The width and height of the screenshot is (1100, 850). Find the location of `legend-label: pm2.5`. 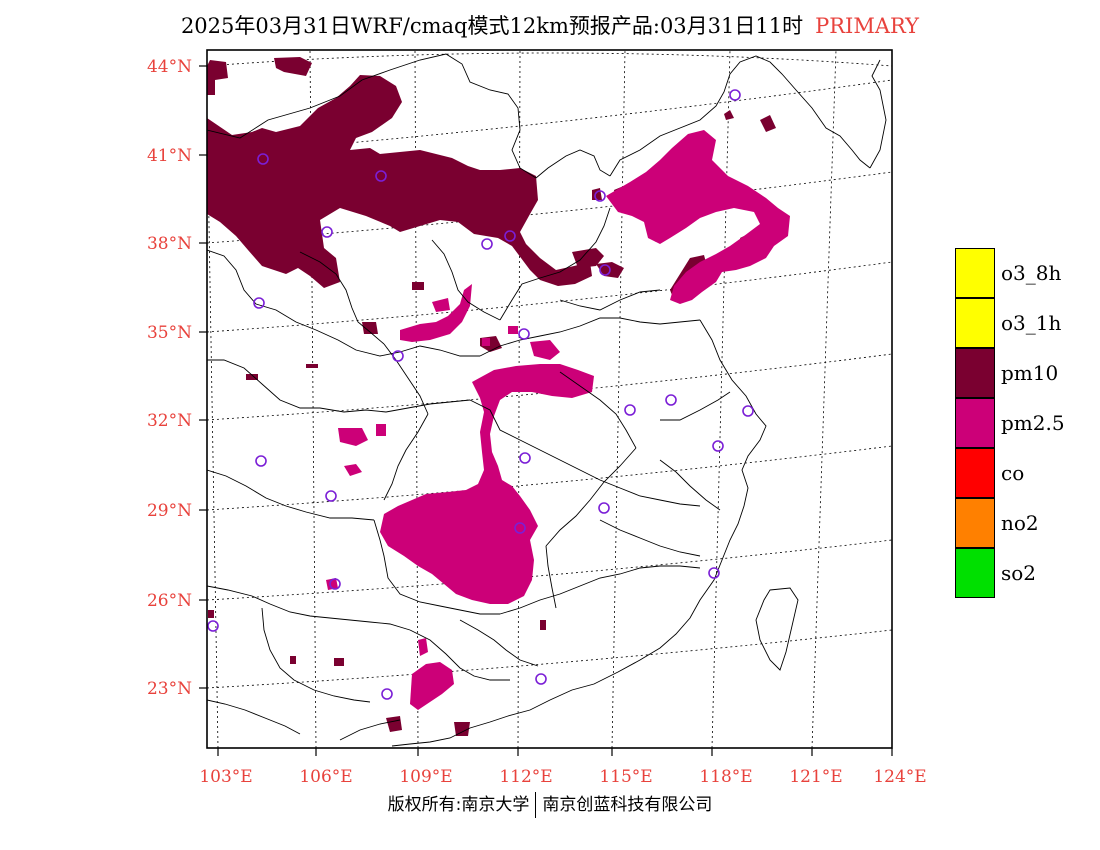

legend-label: pm2.5 is located at coordinates (1033, 423).